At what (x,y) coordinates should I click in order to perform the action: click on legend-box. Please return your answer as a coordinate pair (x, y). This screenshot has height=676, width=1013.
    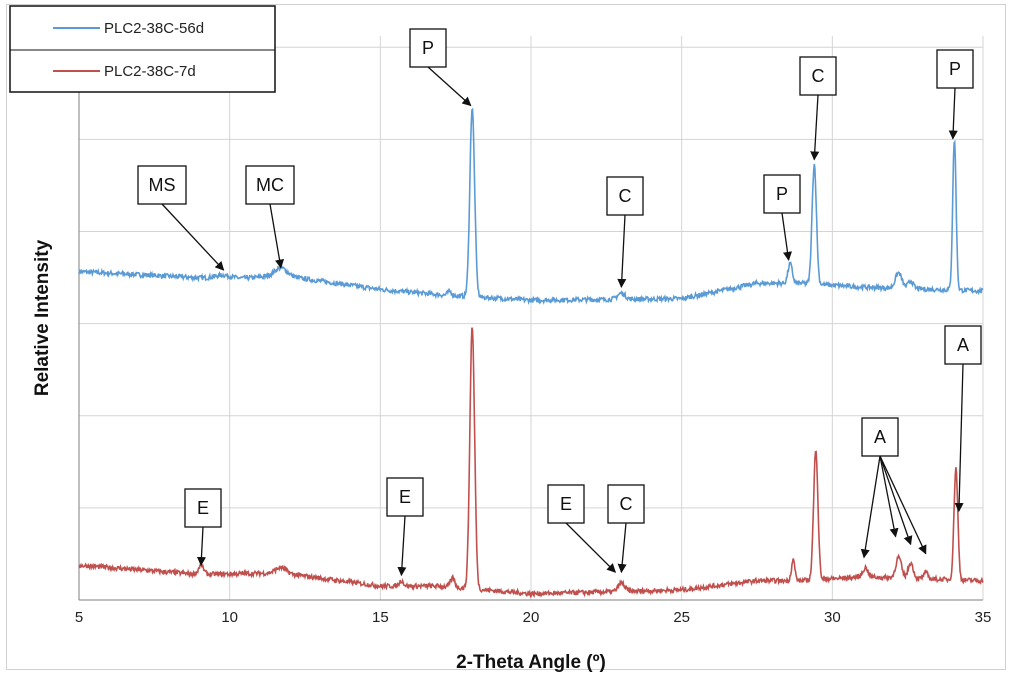
    Looking at the image, I should click on (142, 49).